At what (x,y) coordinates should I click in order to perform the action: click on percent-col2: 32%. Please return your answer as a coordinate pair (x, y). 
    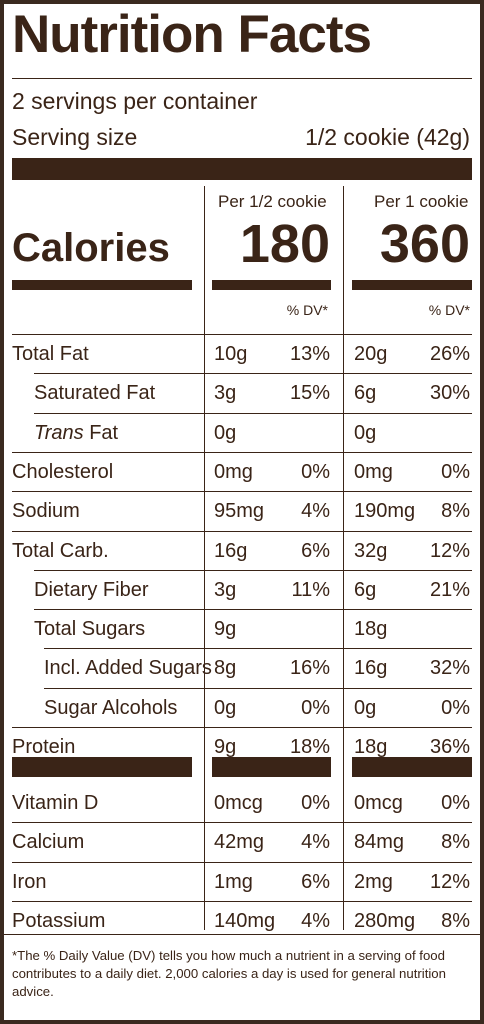
    Looking at the image, I should click on (449, 668).